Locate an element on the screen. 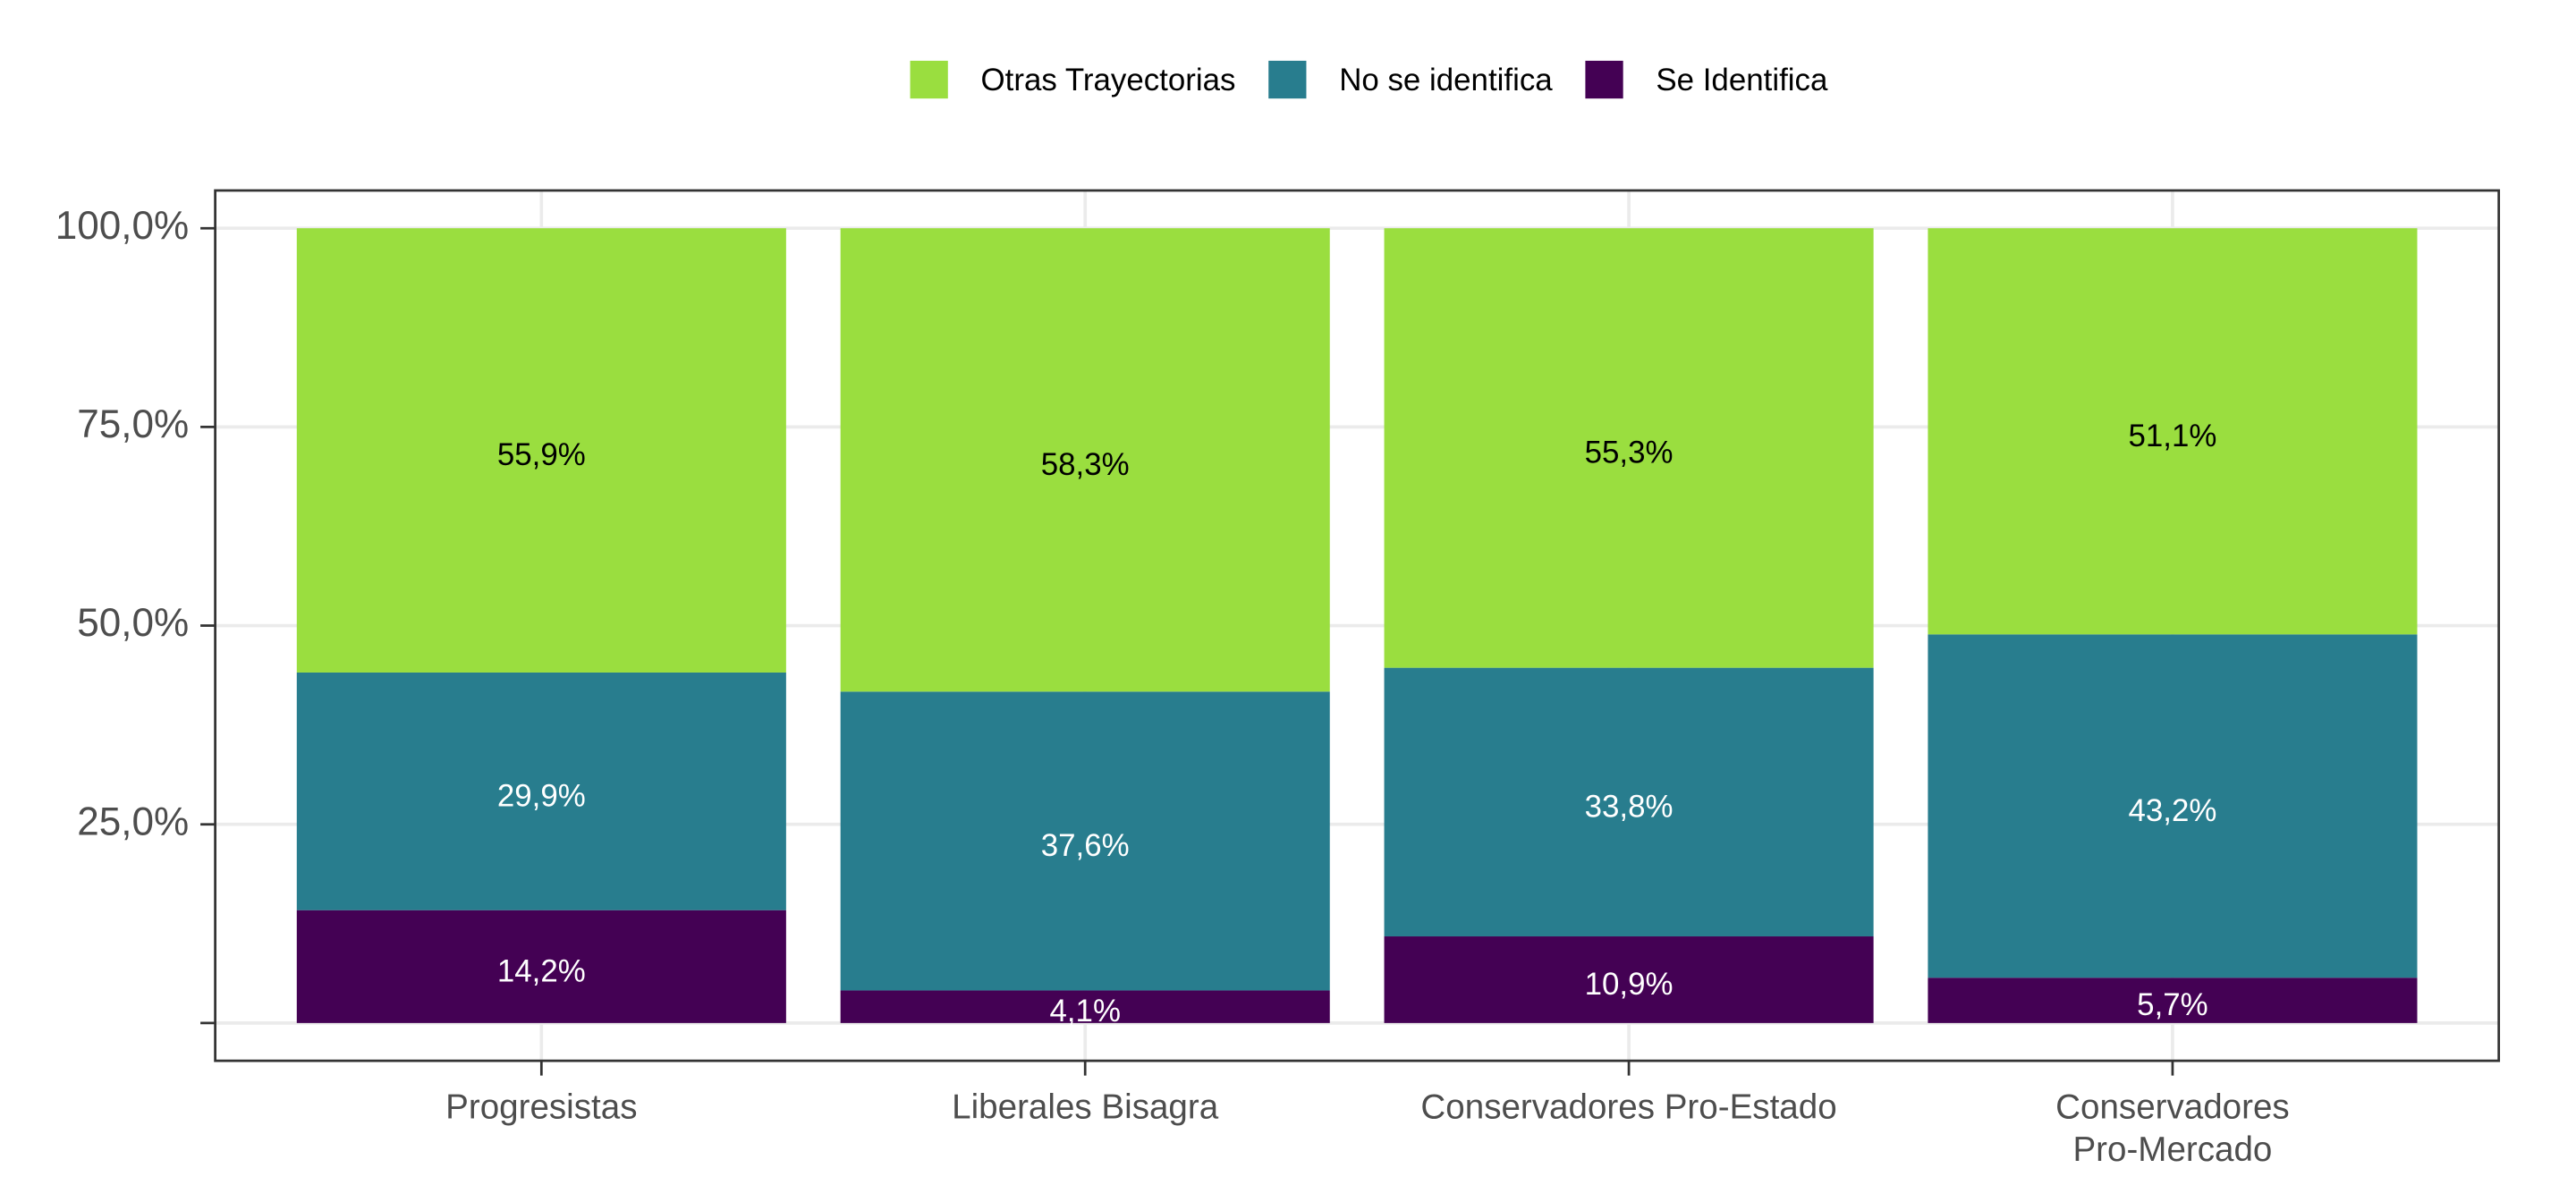  y-tick-label: 25,0% is located at coordinates (133, 821).